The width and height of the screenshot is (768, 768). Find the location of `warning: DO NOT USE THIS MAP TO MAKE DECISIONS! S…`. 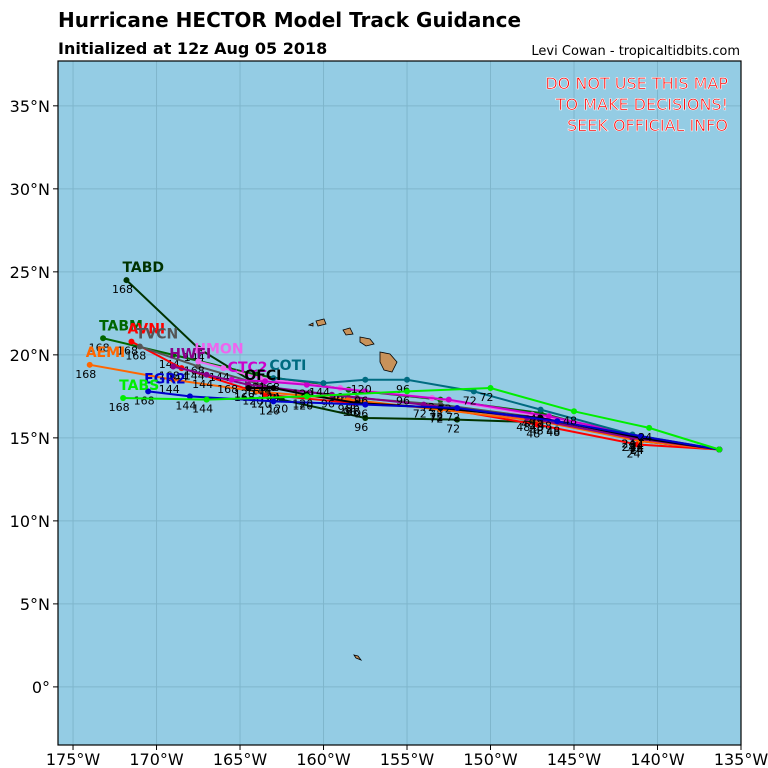

warning: DO NOT USE THIS MAP TO MAKE DECISIONS! S… is located at coordinates (637, 105).